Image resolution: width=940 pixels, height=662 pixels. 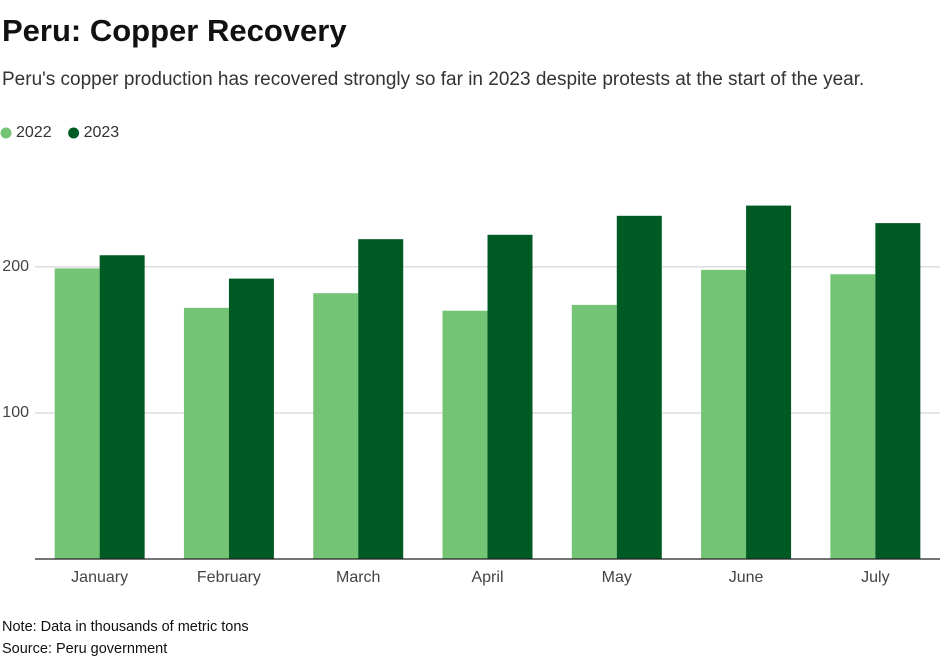 What do you see at coordinates (15, 266) in the screenshot?
I see `y-tick-label: 200` at bounding box center [15, 266].